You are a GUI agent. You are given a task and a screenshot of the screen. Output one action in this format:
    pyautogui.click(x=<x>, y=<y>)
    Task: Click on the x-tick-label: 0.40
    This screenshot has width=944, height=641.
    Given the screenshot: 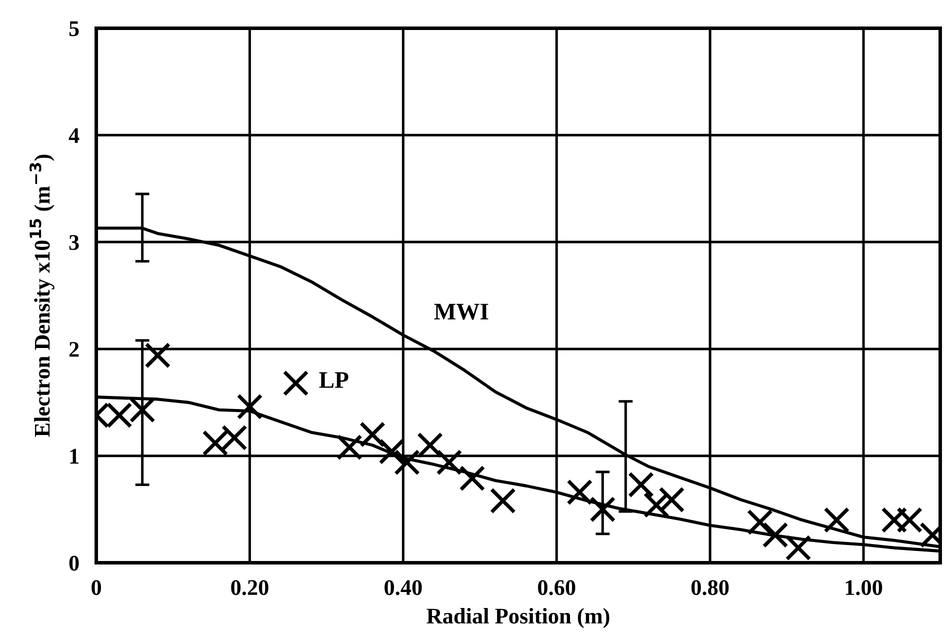 What is the action you would take?
    pyautogui.click(x=403, y=588)
    